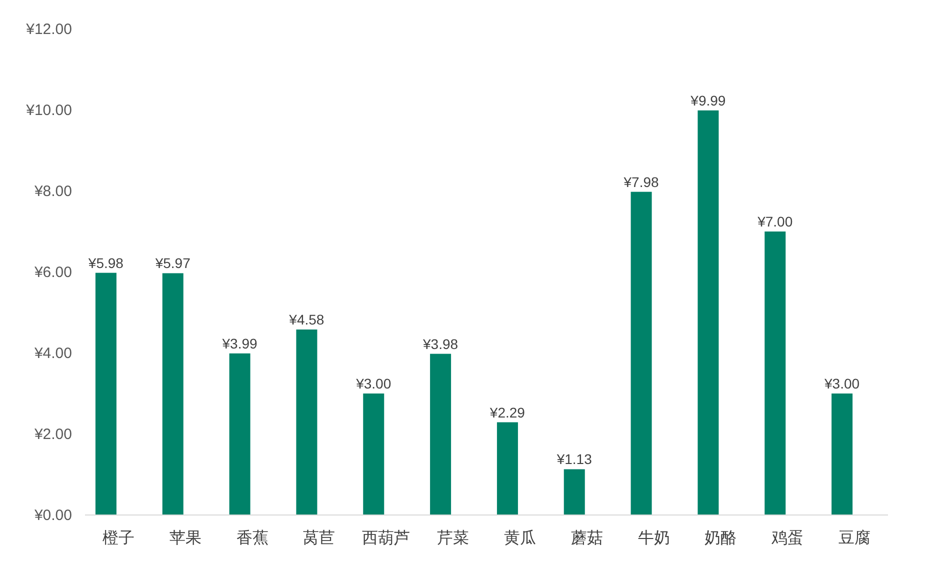 The width and height of the screenshot is (929, 563). I want to click on data-label: ¥5.98, so click(105, 262).